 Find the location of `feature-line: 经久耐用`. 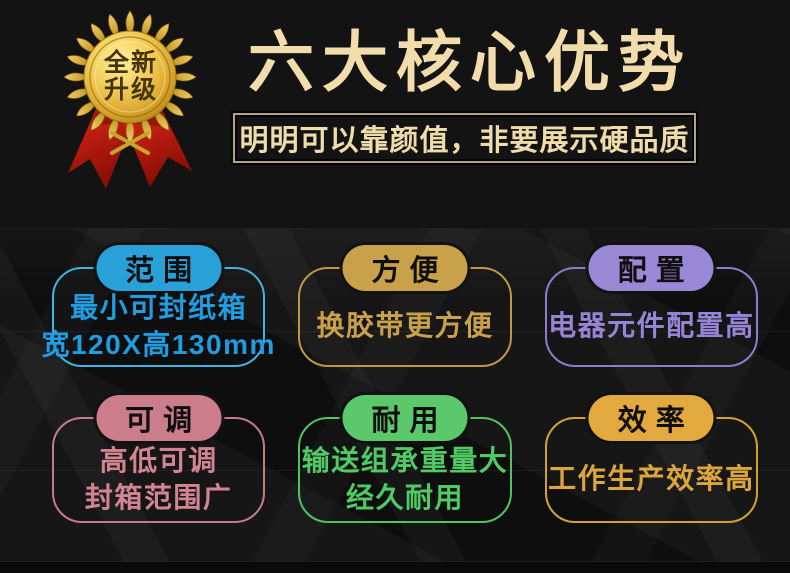

feature-line: 经久耐用 is located at coordinates (404, 497).